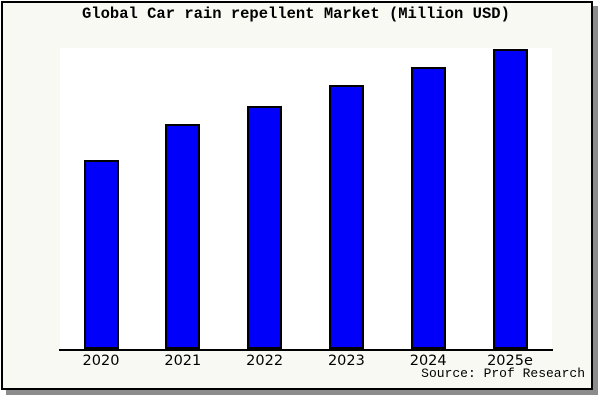  Describe the element at coordinates (101, 361) in the screenshot. I see `x-tick-label-2020: 2020` at that location.